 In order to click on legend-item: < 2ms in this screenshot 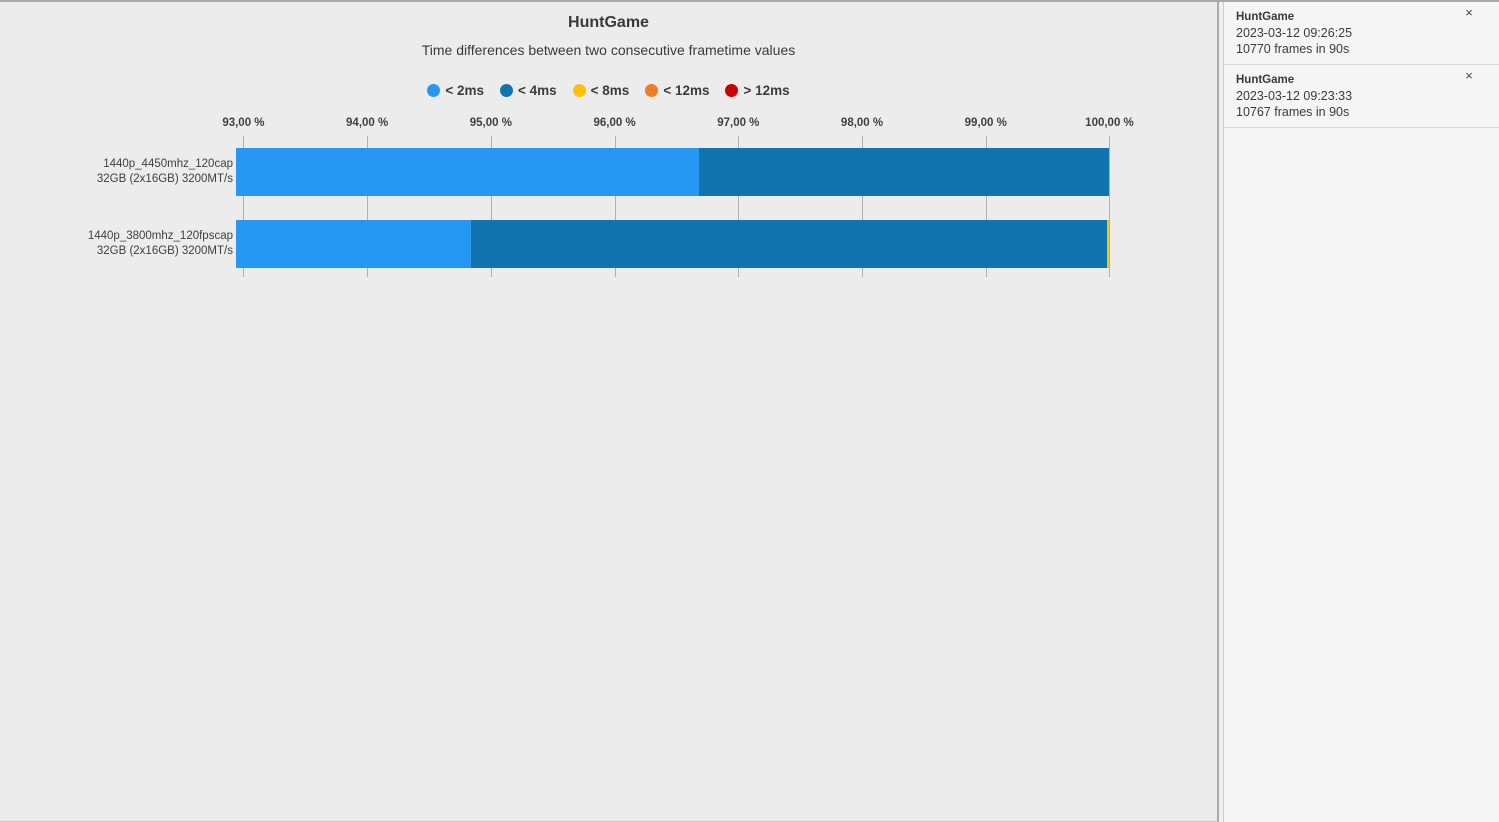, I will do `click(455, 90)`.